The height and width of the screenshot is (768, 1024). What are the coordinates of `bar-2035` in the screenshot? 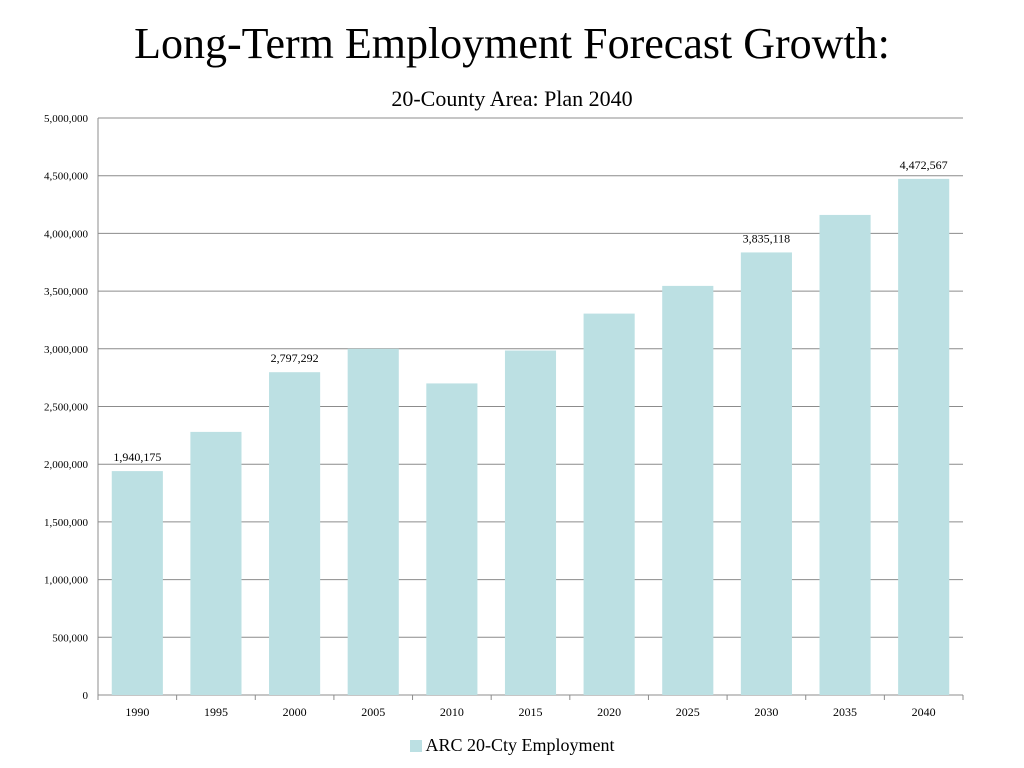 It's located at (845, 454).